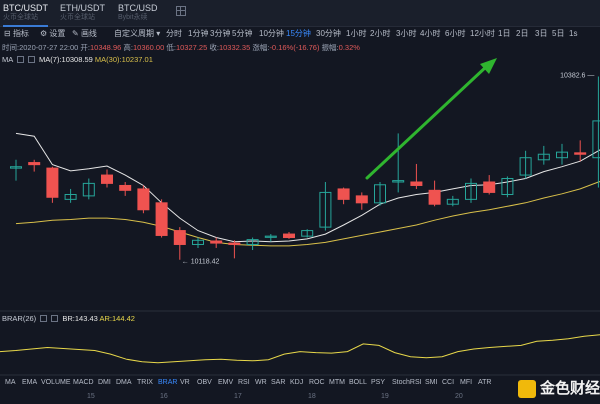 This screenshot has width=600, height=404. I want to click on indicator-tab-macd: MACD, so click(83, 382).